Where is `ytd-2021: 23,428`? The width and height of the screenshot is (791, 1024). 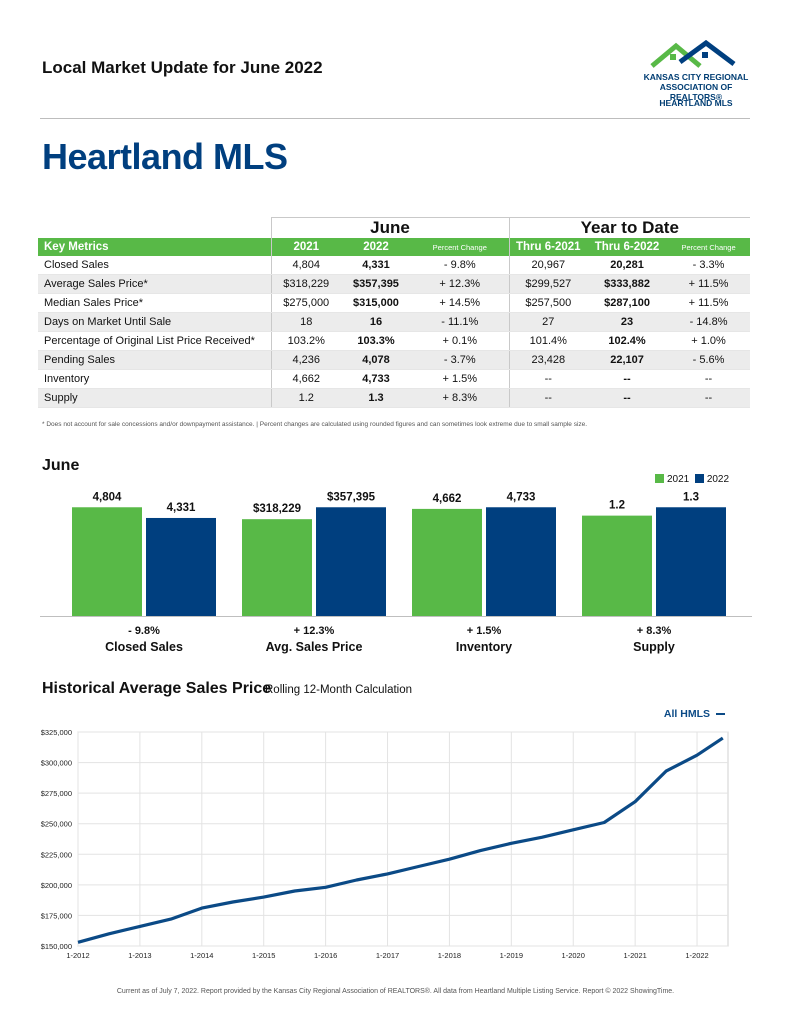 ytd-2021: 23,428 is located at coordinates (548, 360).